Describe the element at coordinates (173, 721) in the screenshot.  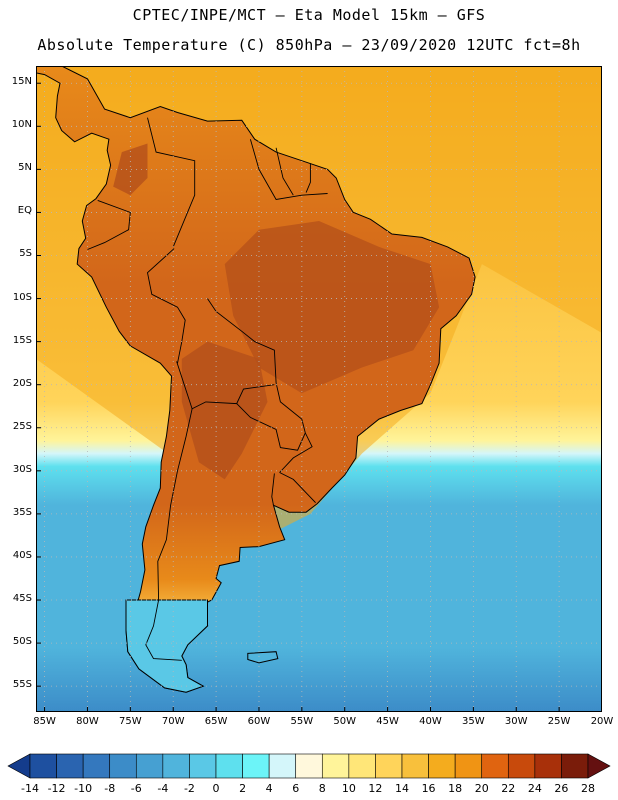
I see `longitude-label: 70W` at that location.